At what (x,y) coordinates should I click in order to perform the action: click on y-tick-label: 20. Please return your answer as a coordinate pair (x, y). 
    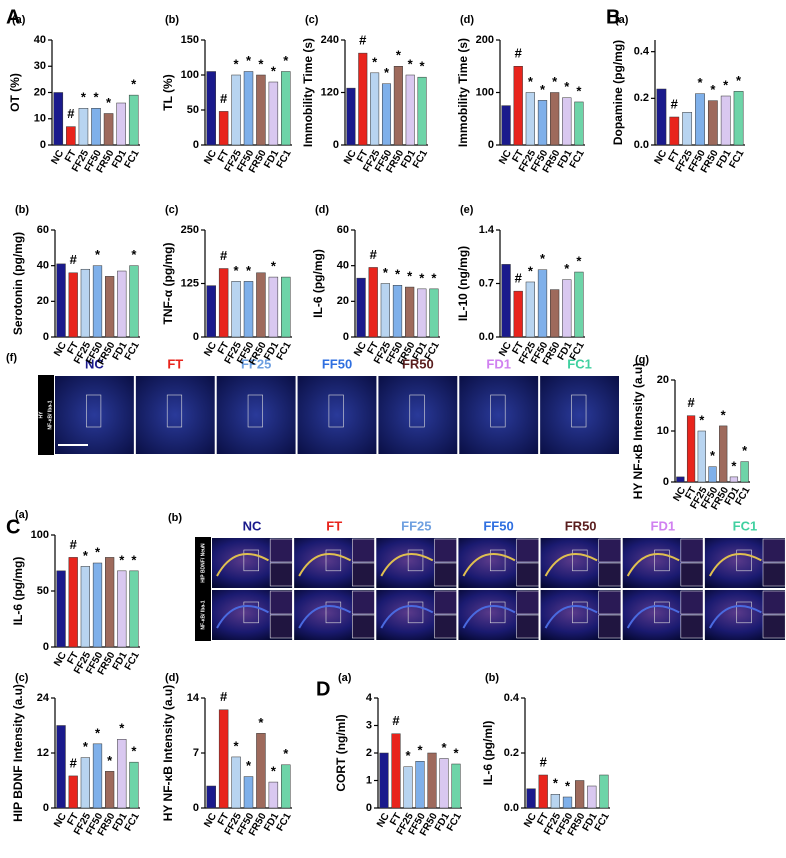
    Looking at the image, I should click on (43, 301).